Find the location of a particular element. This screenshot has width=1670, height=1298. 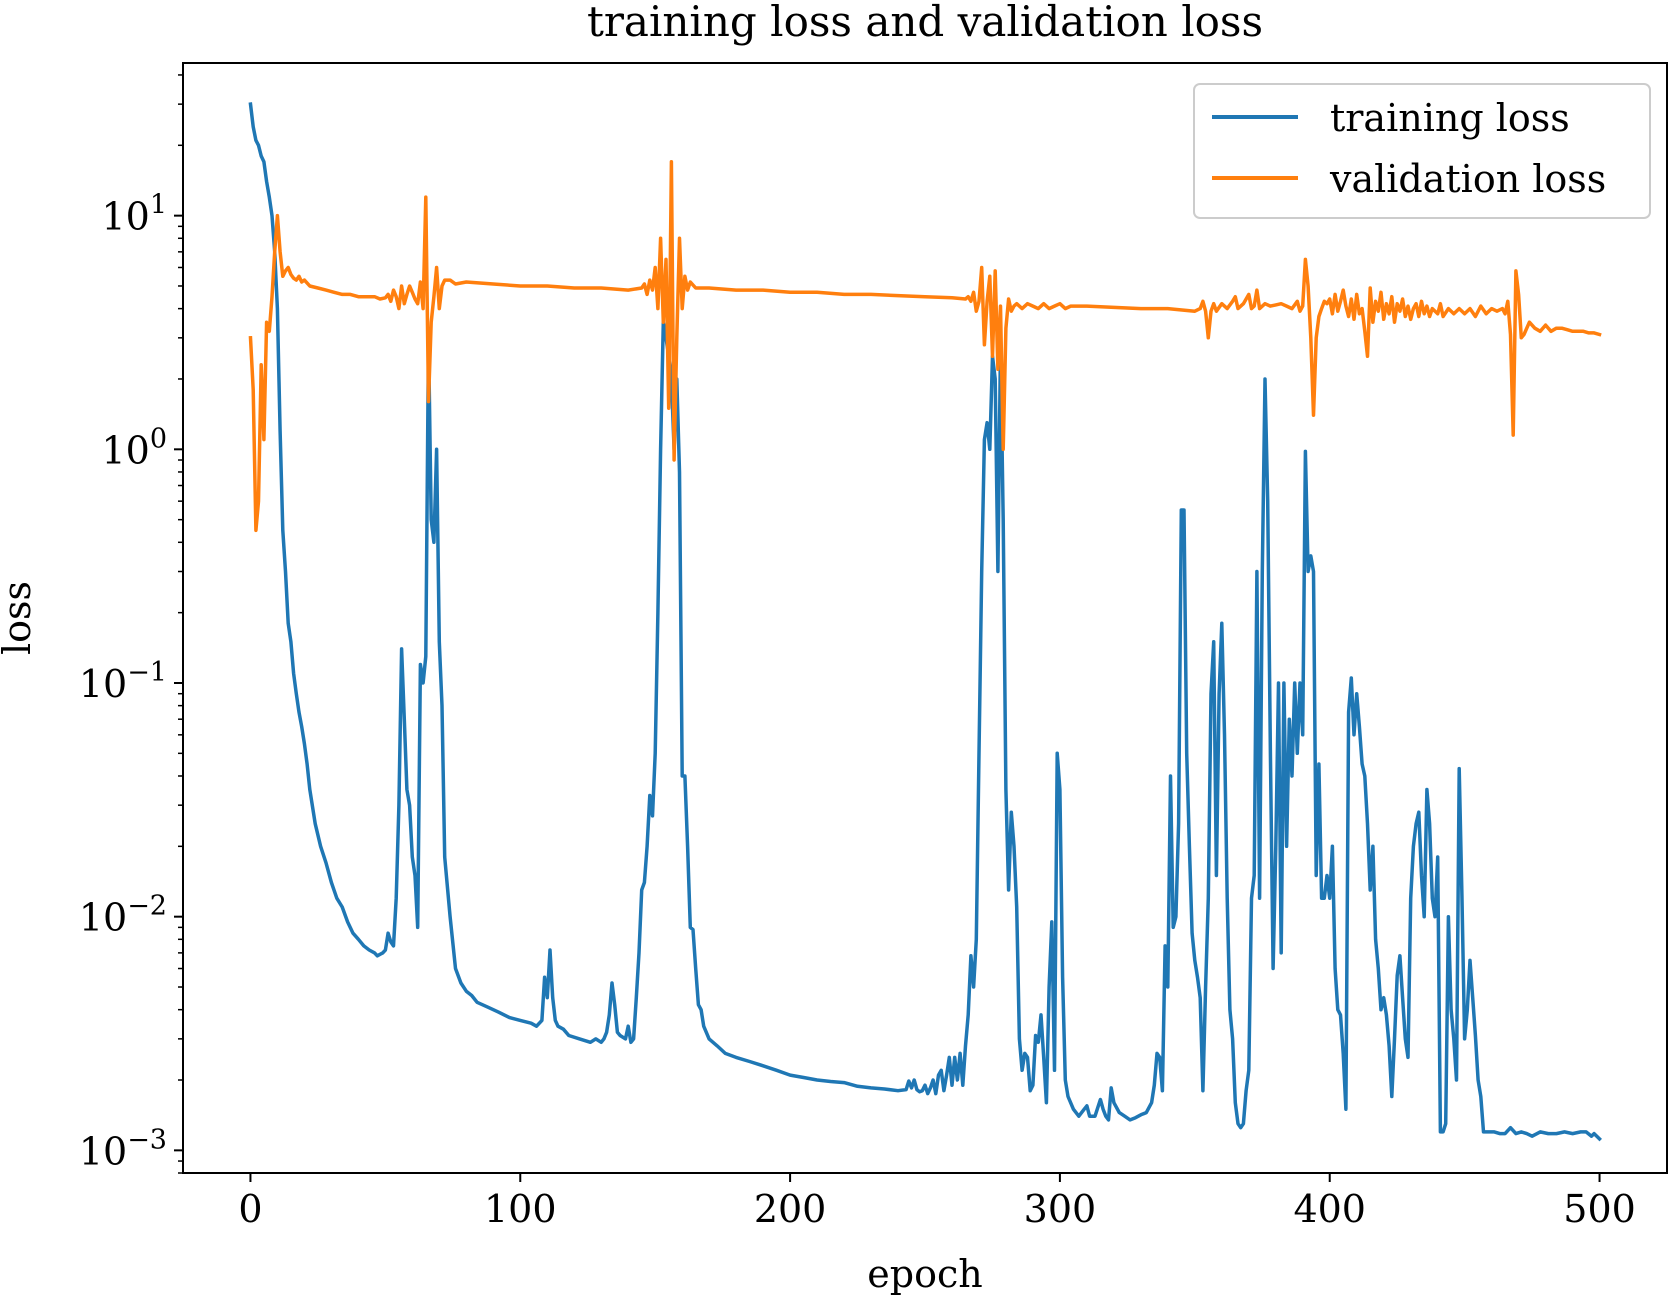

y-tick-label: 10⁻² is located at coordinates (123, 915).